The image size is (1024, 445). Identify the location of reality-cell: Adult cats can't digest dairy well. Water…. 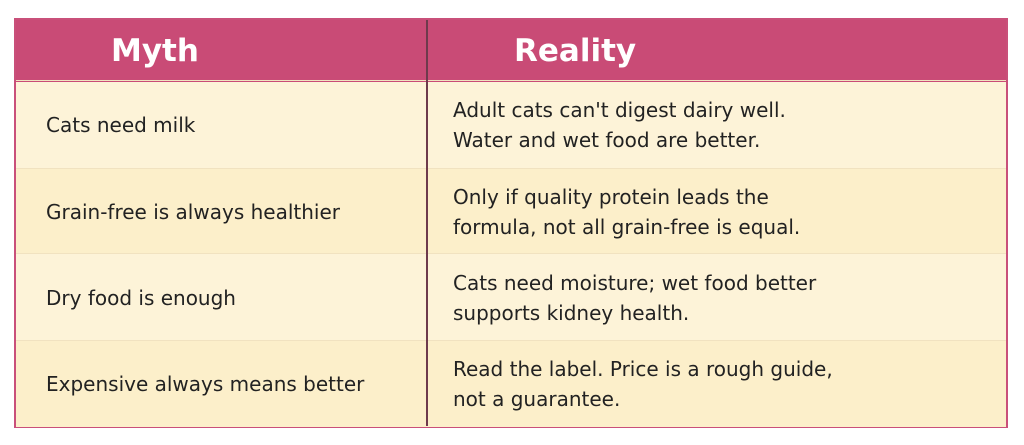
(619, 125).